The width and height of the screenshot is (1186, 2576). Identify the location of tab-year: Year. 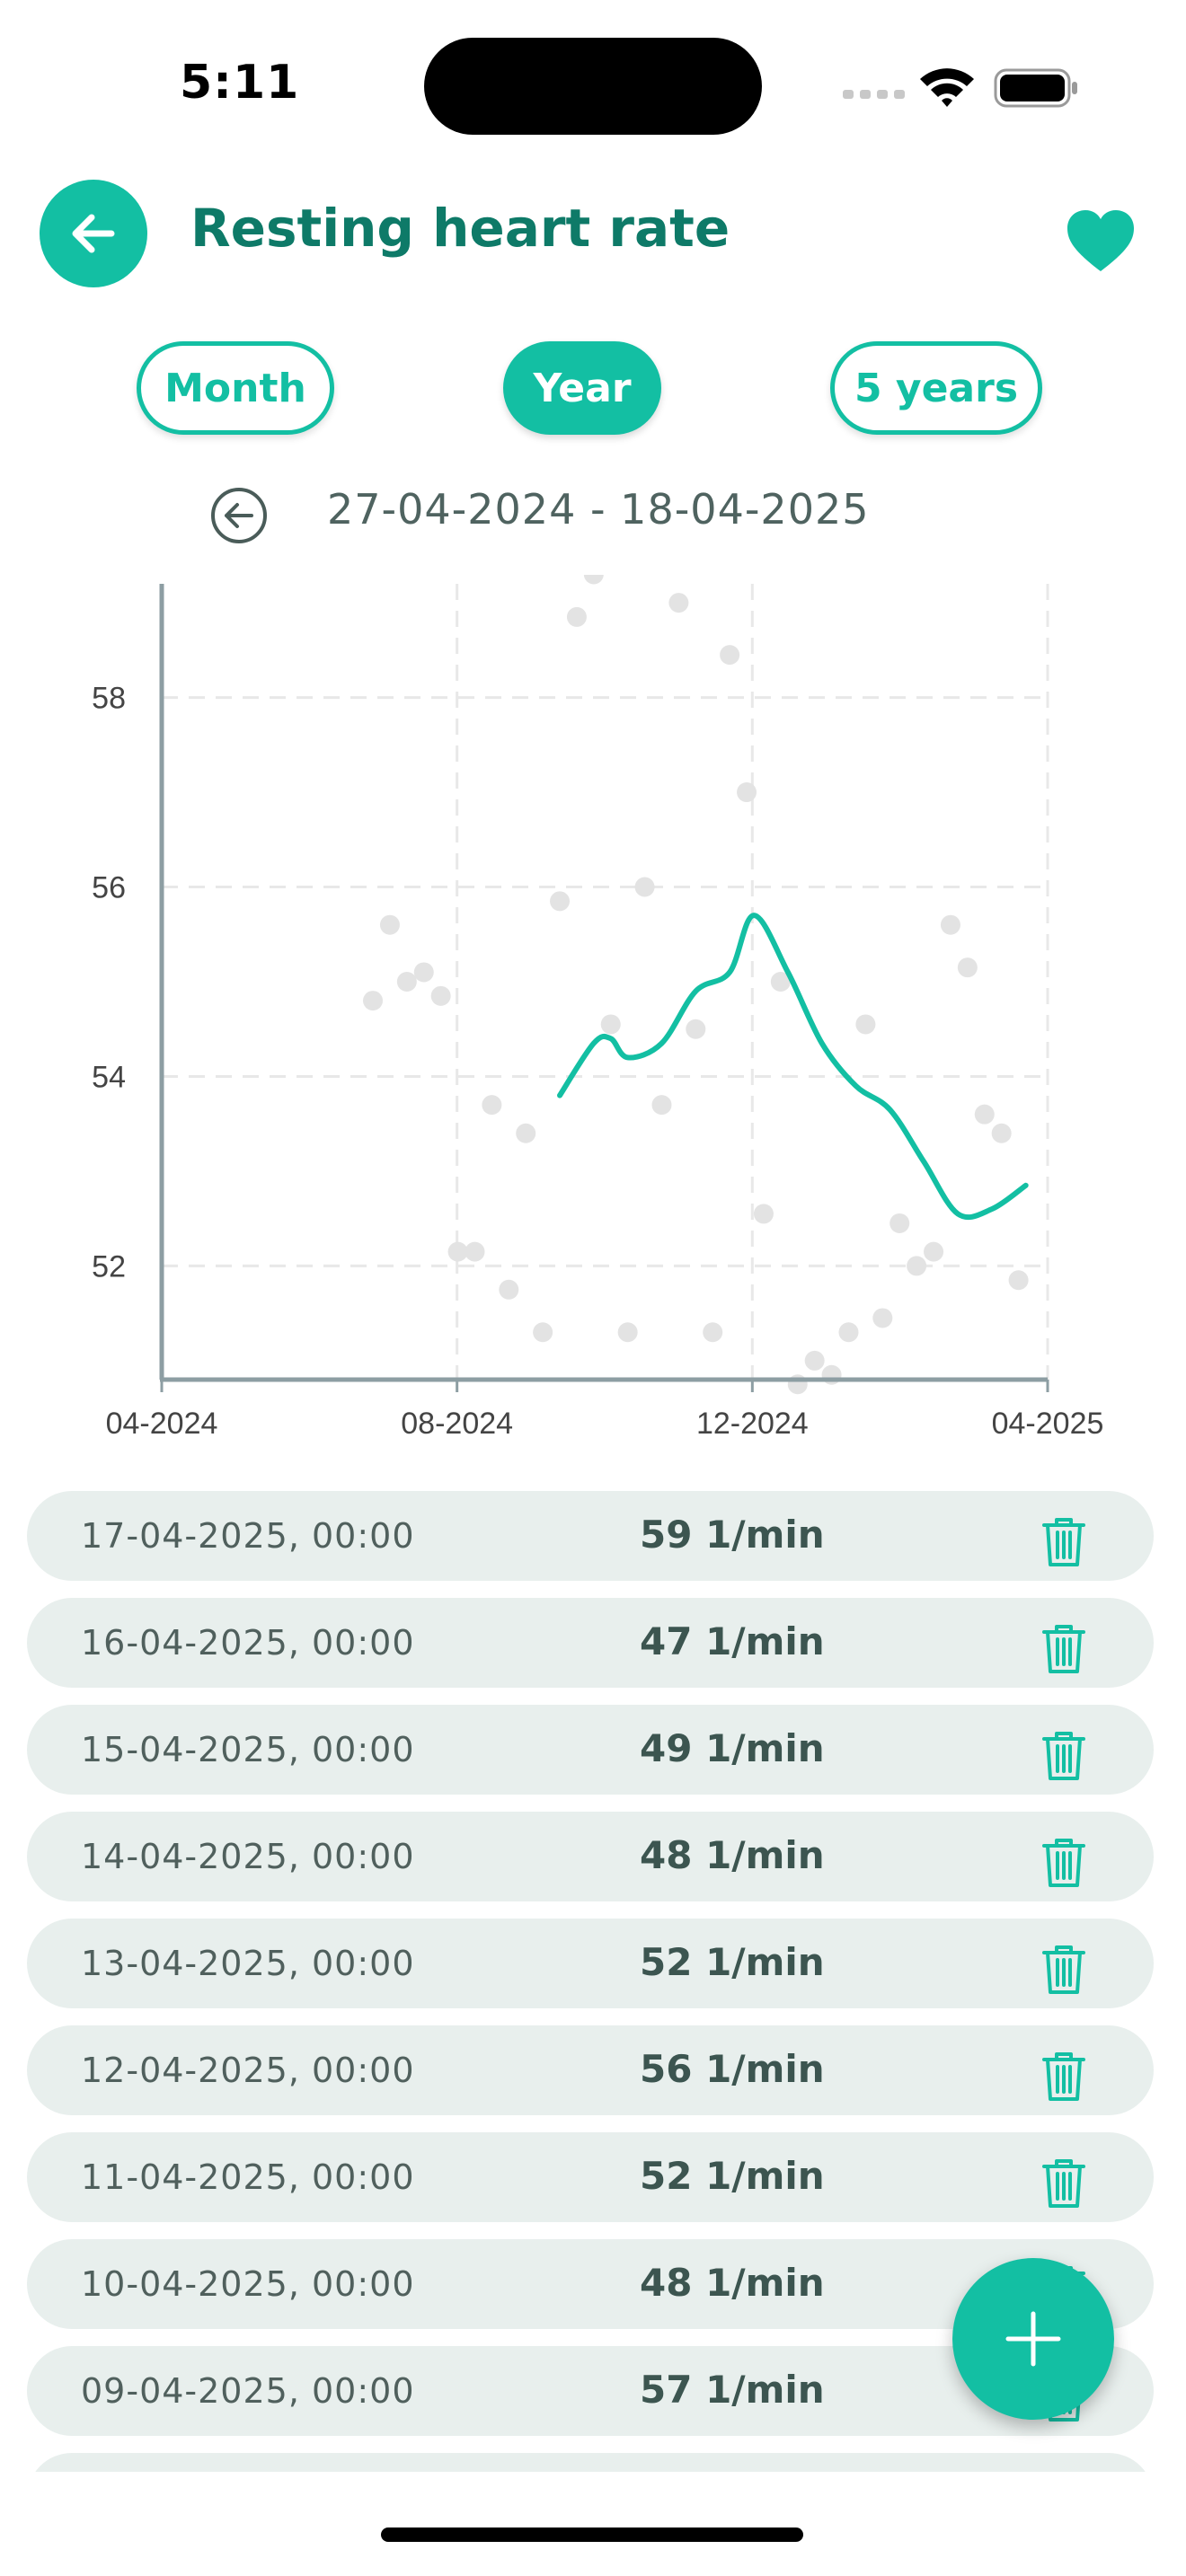
(582, 388).